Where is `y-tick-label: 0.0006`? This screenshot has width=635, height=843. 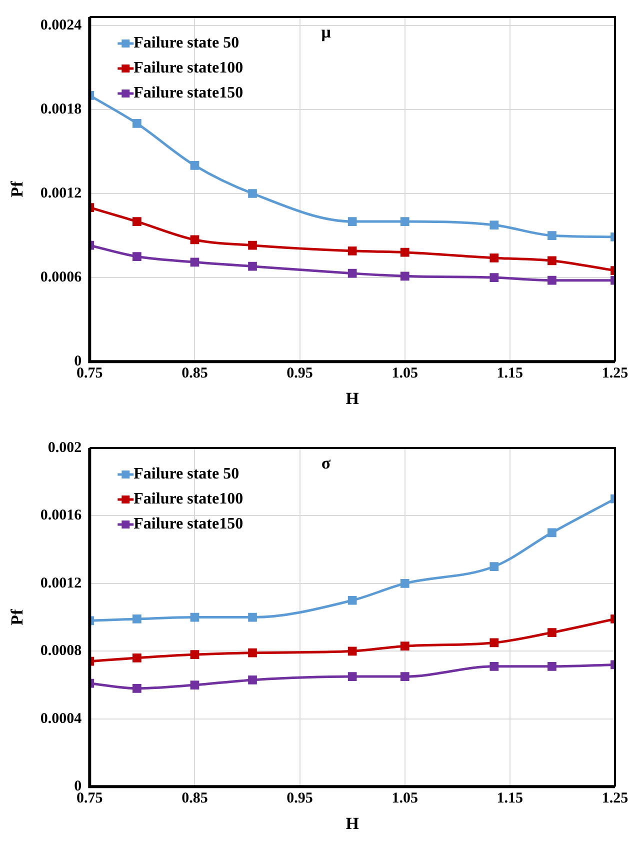 y-tick-label: 0.0006 is located at coordinates (61, 277).